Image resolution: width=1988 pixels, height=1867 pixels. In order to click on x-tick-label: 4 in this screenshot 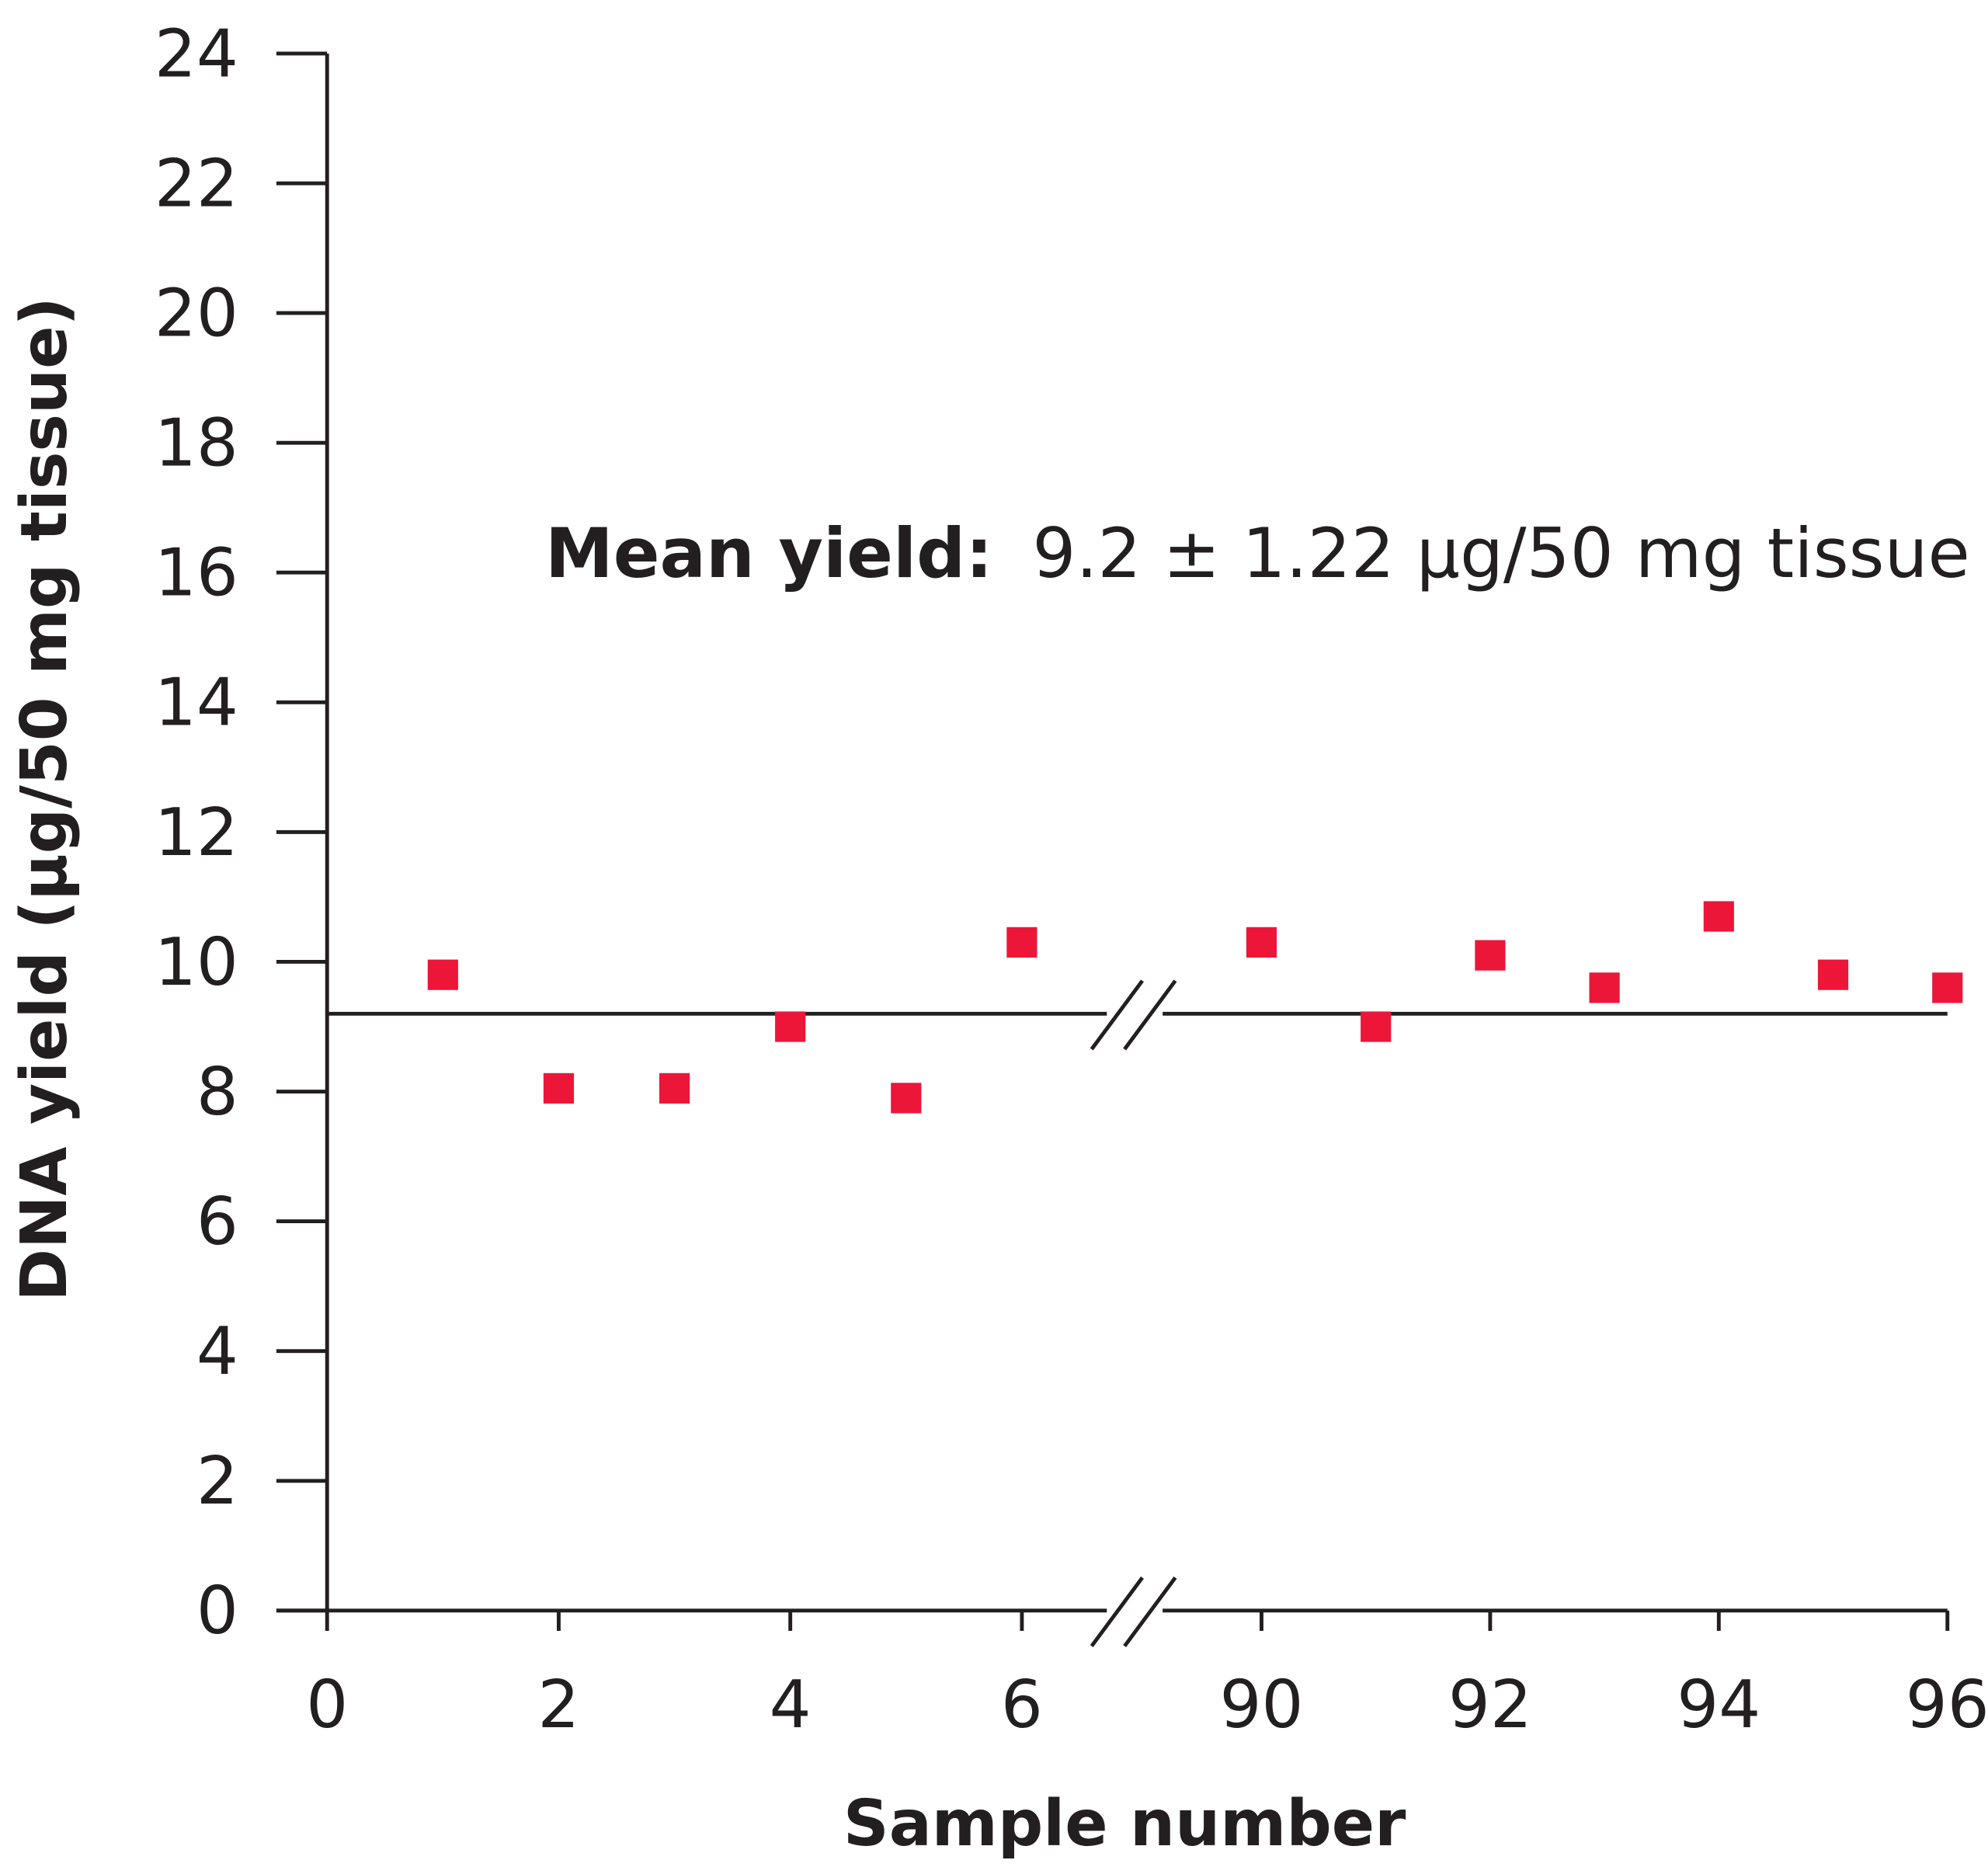, I will do `click(791, 1705)`.